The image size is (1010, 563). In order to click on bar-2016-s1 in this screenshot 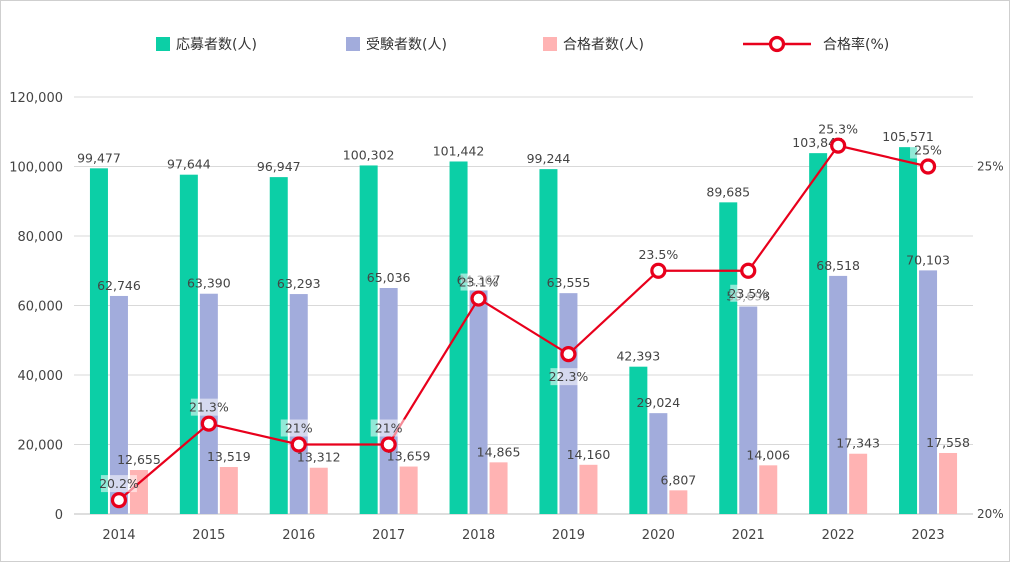, I will do `click(278, 345)`.